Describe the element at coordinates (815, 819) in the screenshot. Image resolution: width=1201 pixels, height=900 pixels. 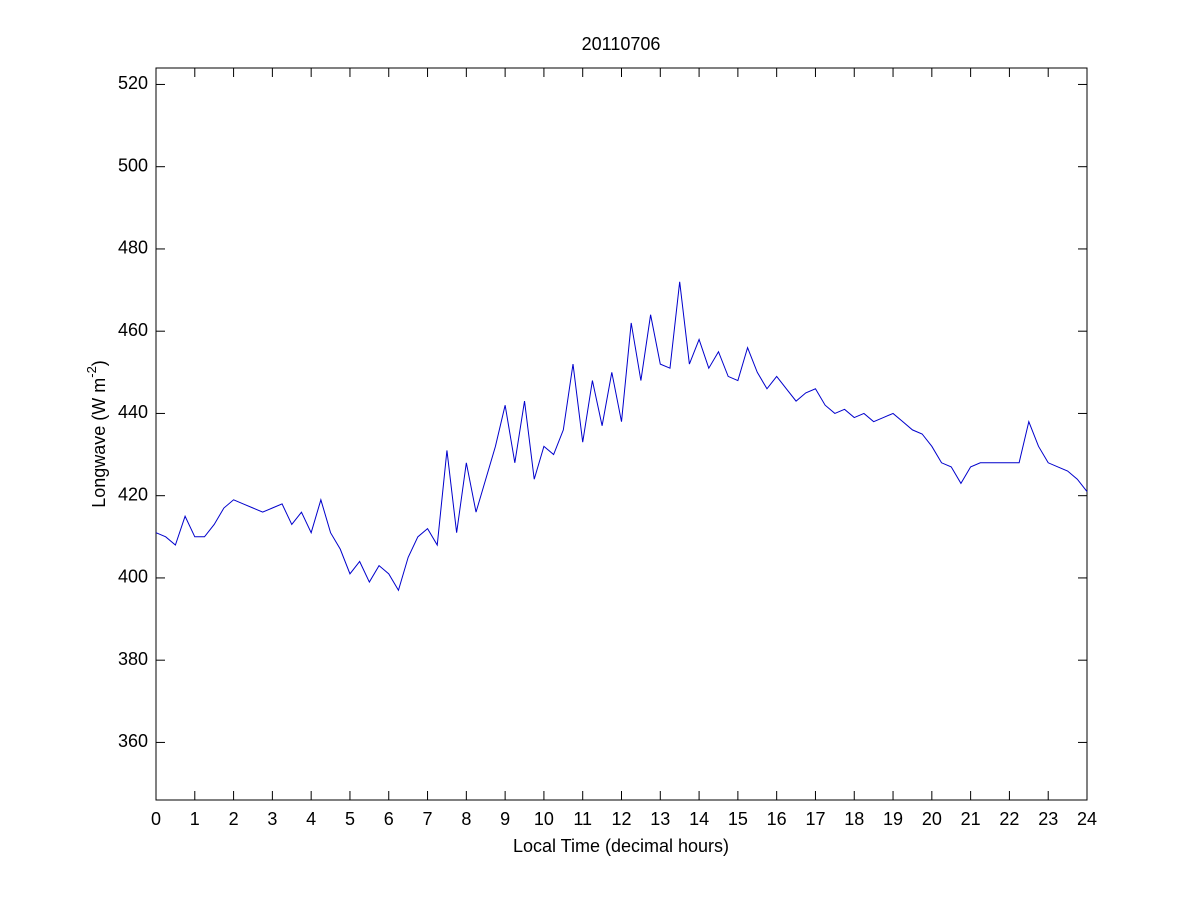
I see `x-tick-label: 17` at that location.